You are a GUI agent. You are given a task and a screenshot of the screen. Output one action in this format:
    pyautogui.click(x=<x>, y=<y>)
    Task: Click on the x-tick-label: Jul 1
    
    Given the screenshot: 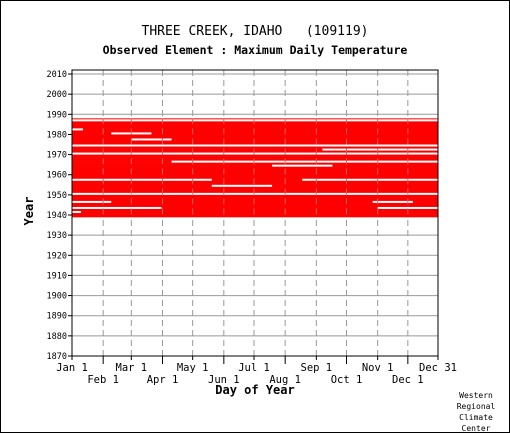 What is the action you would take?
    pyautogui.click(x=254, y=368)
    